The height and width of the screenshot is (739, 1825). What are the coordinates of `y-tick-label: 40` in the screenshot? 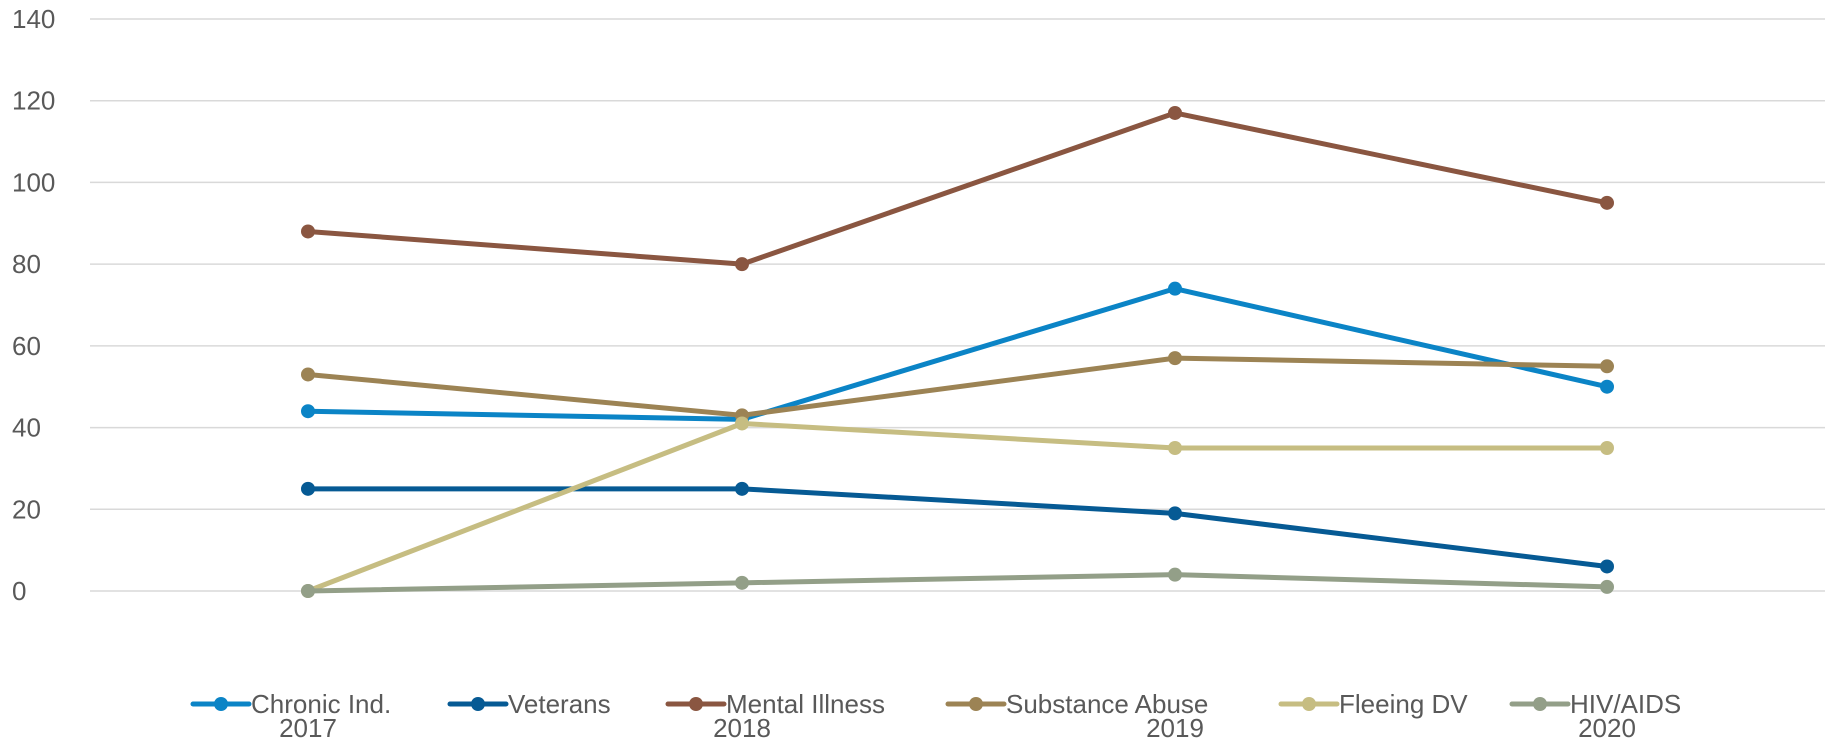 It's located at (26, 428).